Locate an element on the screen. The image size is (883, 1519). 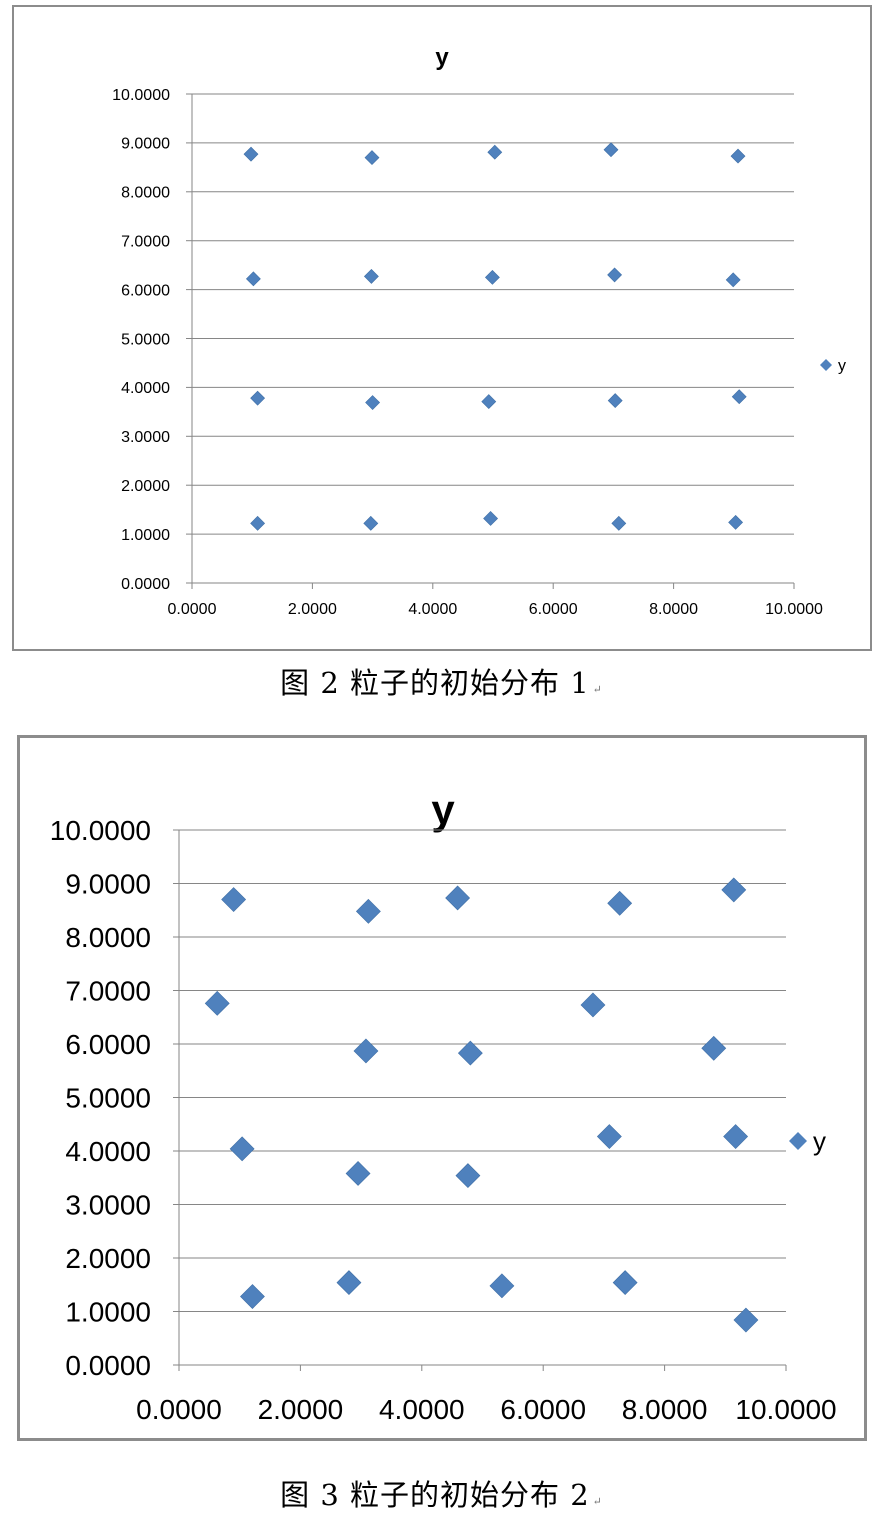
chart-1-y-tick-label: 3.0000 is located at coordinates (145, 437).